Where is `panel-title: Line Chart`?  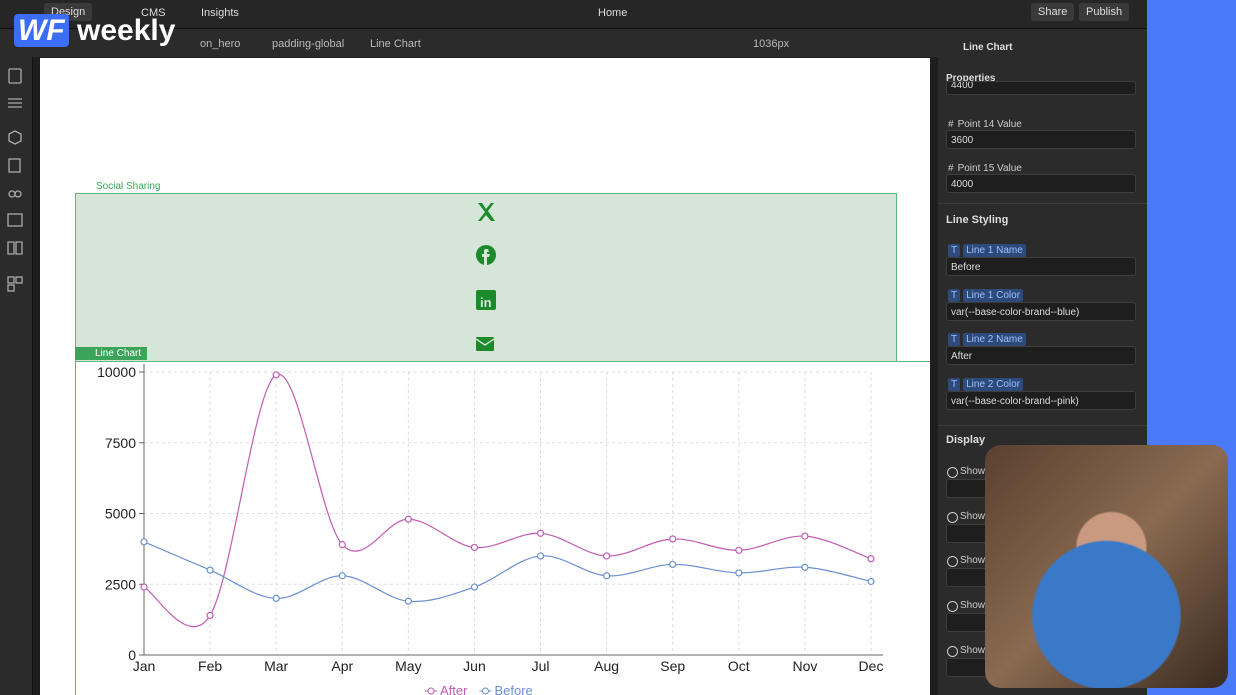 panel-title: Line Chart is located at coordinates (988, 47).